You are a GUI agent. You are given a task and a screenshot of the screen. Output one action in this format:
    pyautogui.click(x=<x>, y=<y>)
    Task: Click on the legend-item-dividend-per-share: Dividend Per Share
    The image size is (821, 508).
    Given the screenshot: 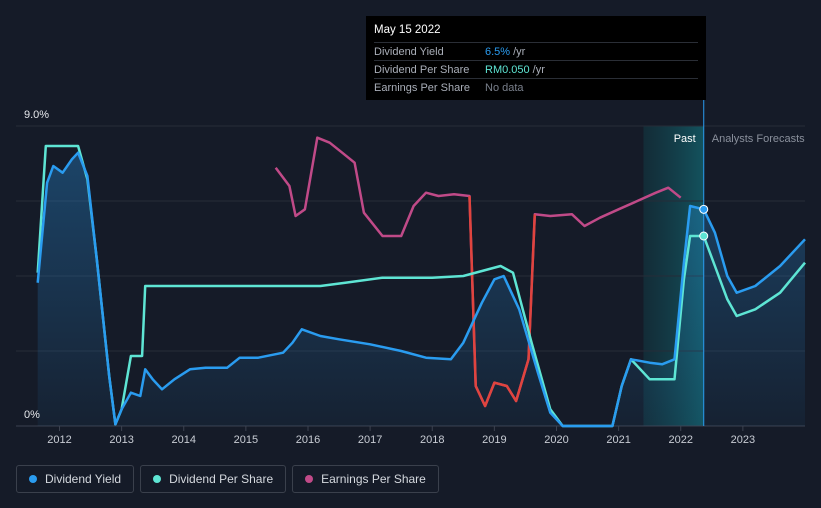 What is the action you would take?
    pyautogui.click(x=213, y=479)
    